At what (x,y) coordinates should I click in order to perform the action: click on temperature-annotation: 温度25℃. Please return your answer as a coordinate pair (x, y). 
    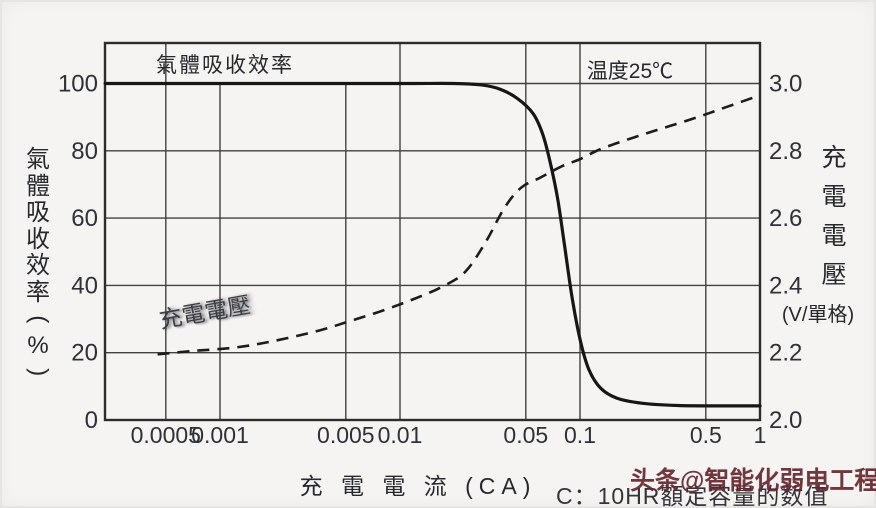
    Looking at the image, I should click on (630, 71).